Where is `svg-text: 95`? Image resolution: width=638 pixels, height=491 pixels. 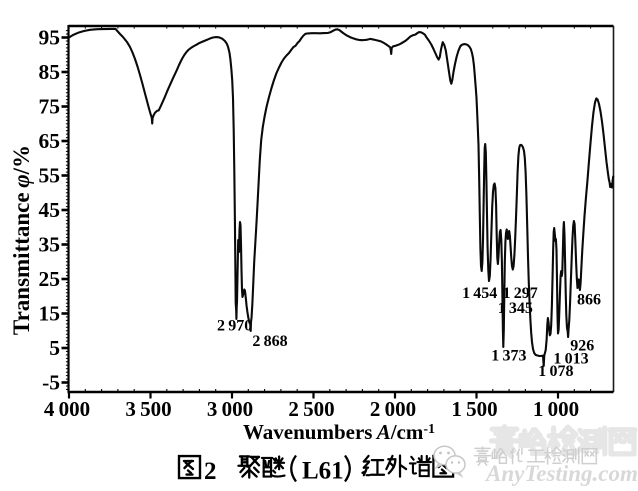
svg-text: 95 is located at coordinates (50, 38).